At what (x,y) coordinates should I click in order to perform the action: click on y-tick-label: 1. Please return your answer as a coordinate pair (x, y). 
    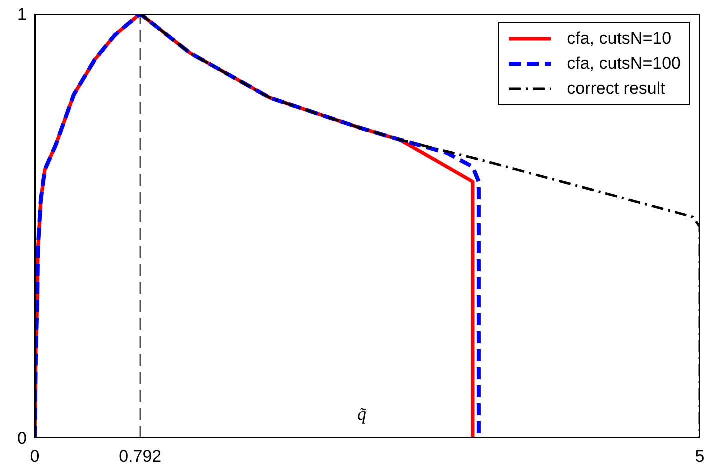
    Looking at the image, I should click on (22, 14).